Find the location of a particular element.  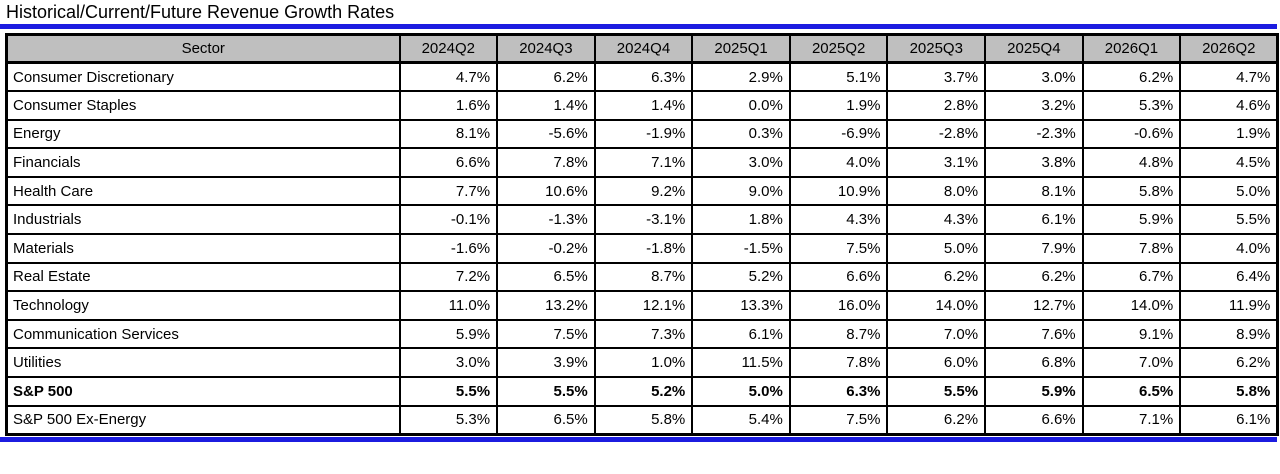

growth-value-cell: 0.3% is located at coordinates (741, 134).